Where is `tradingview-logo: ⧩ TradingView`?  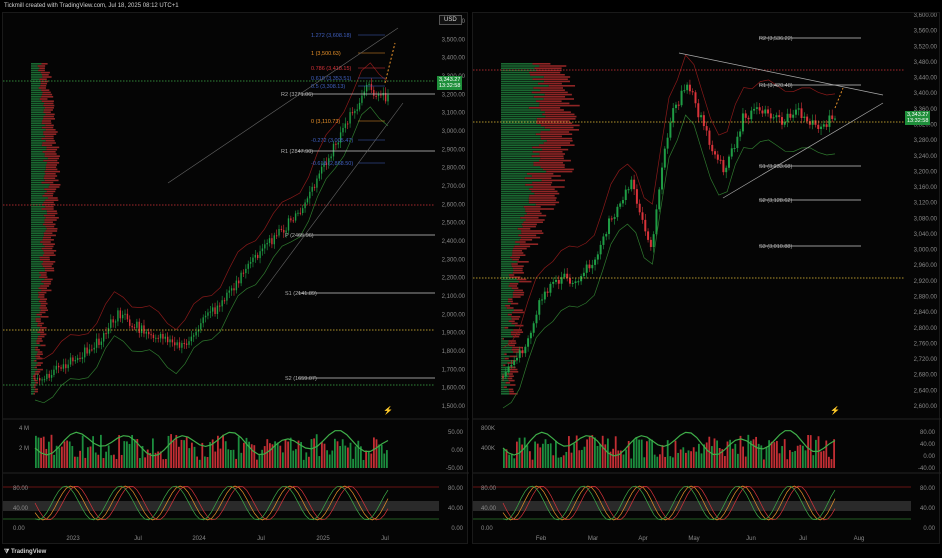
tradingview-logo: ⧩ TradingView is located at coordinates (25, 552).